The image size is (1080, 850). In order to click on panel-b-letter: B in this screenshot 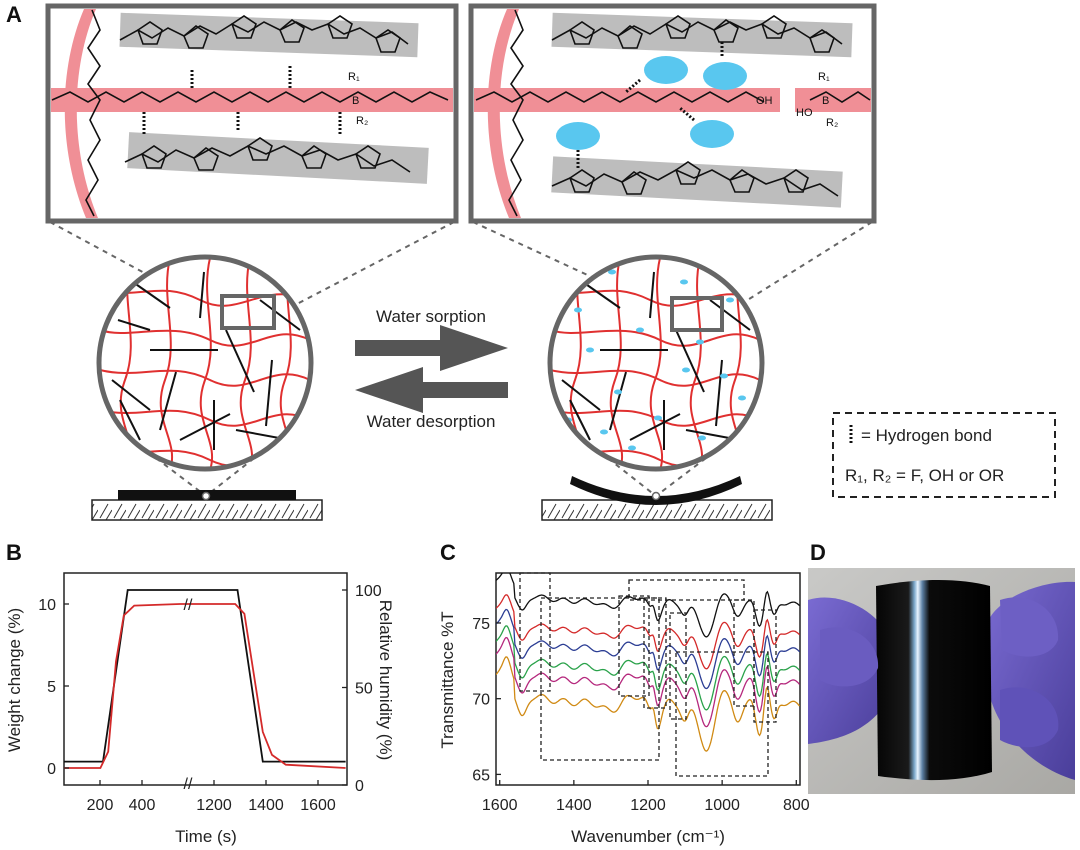, I will do `click(14, 552)`.